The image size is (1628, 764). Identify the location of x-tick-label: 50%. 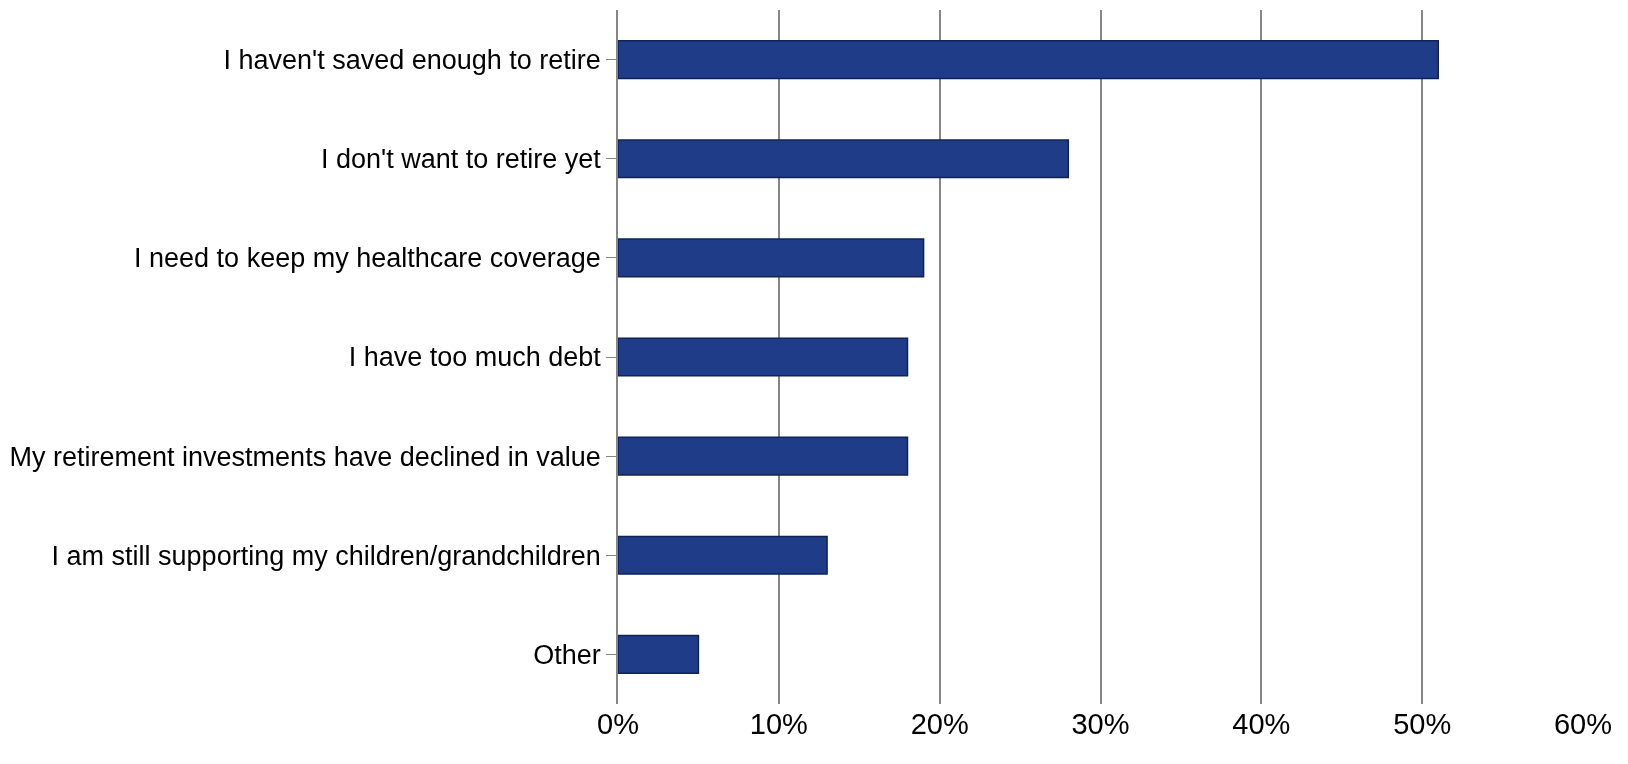
(1422, 724).